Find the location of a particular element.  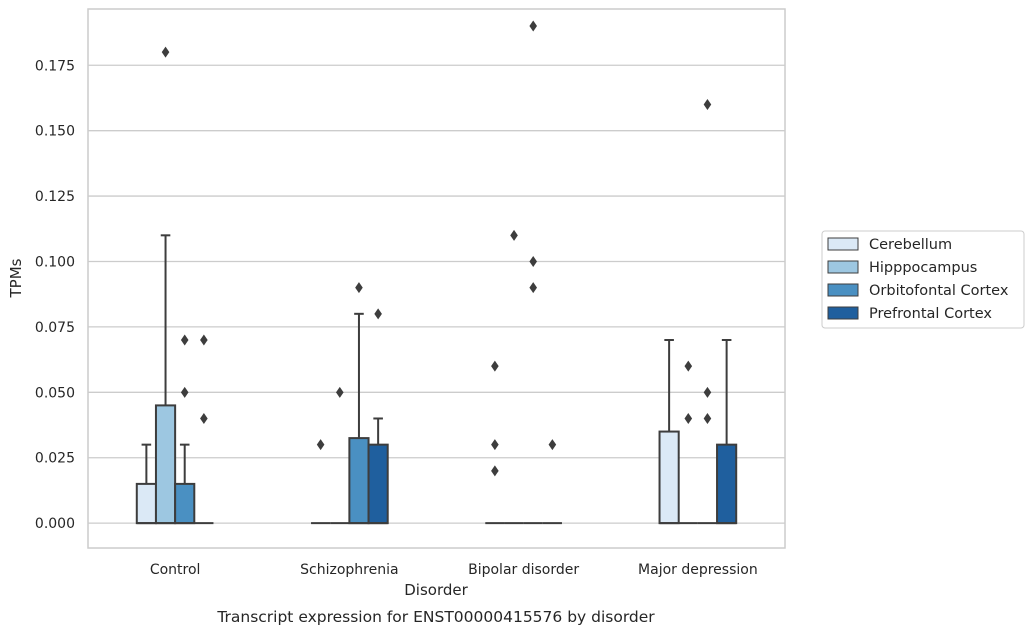

legend-label: Hipppocampus is located at coordinates (923, 268).